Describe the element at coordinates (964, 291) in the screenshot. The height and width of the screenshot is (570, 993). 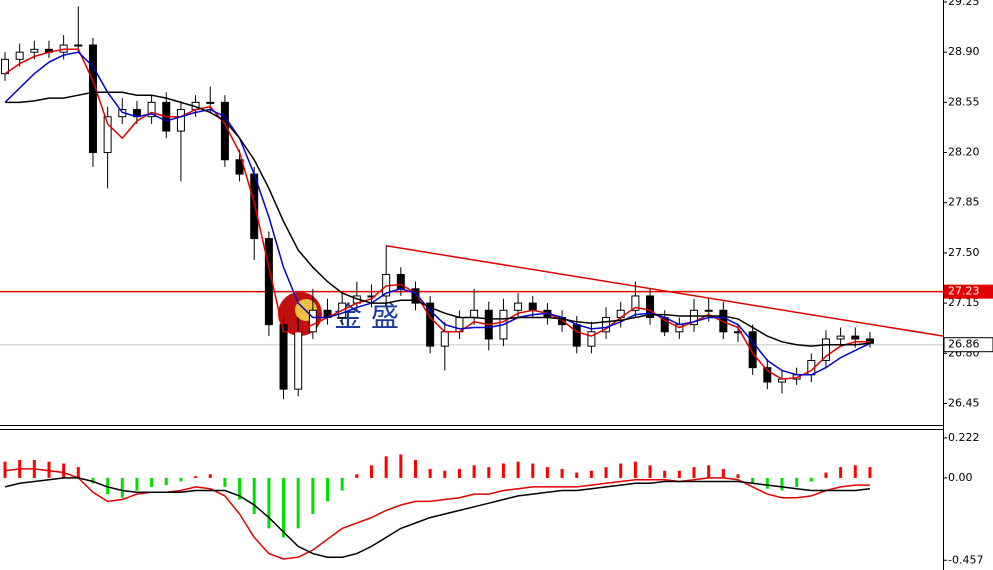
I see `level-label: 27.23` at that location.